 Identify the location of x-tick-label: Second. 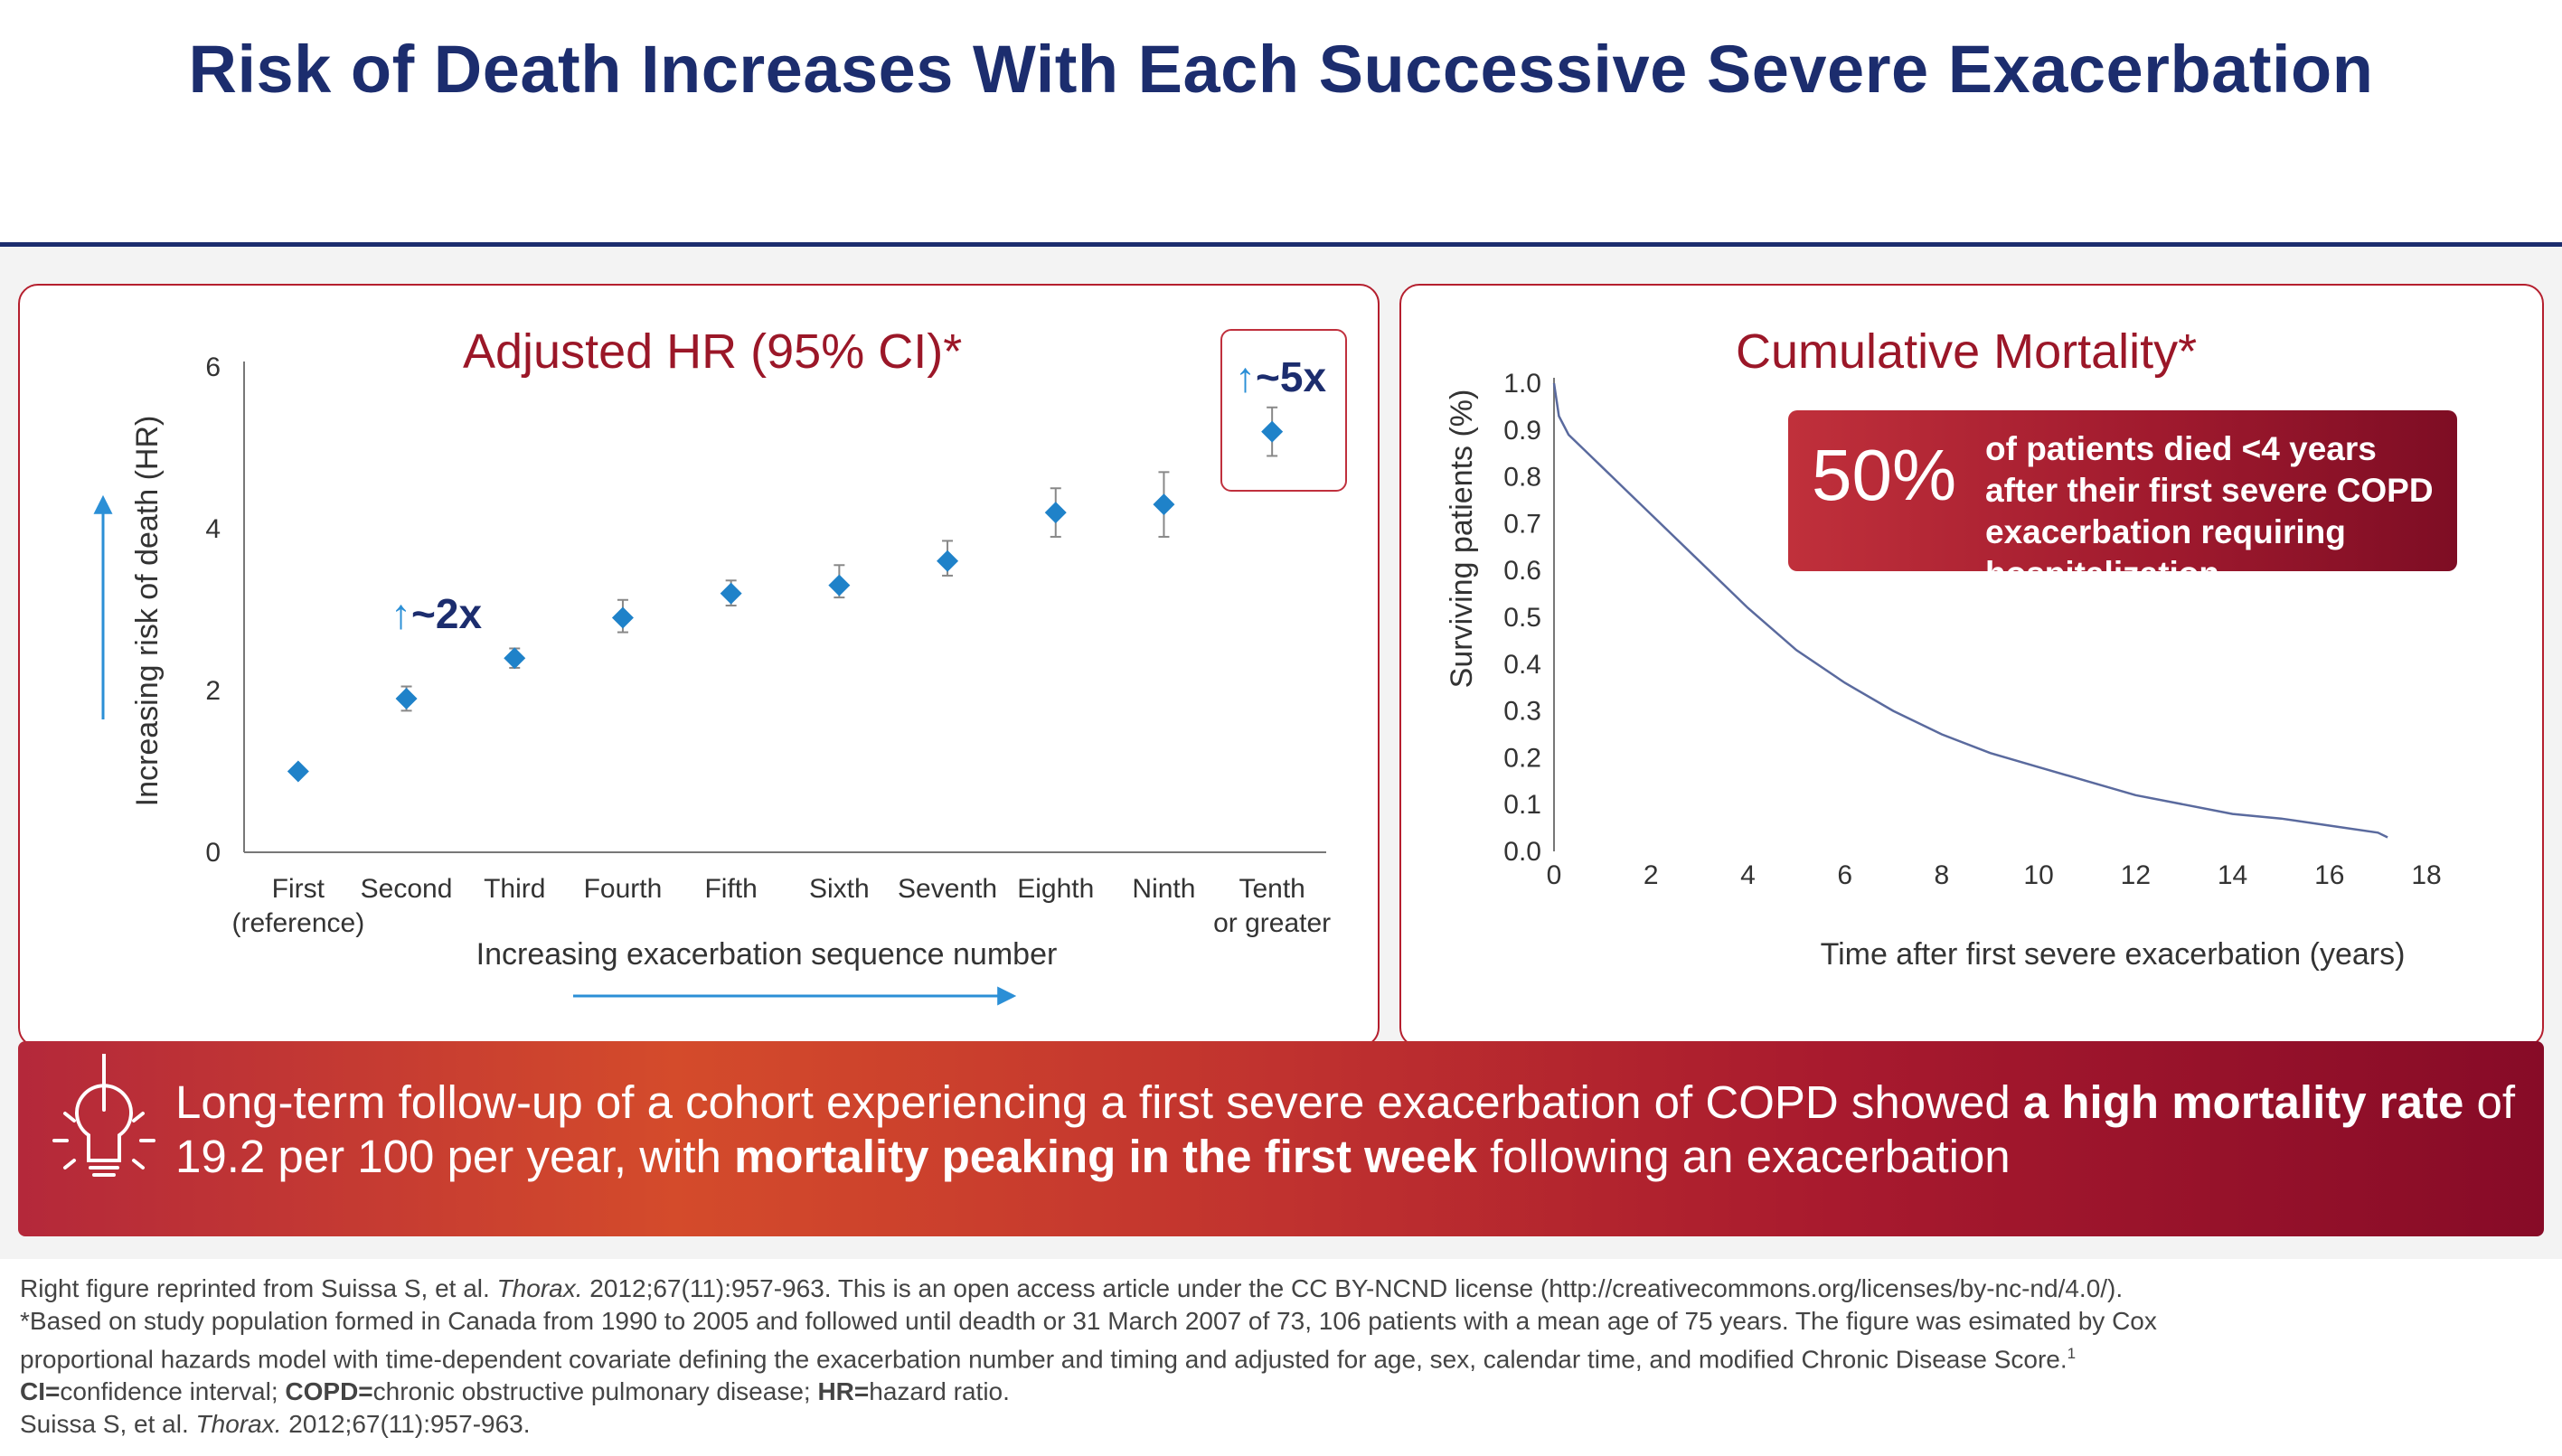
(407, 889).